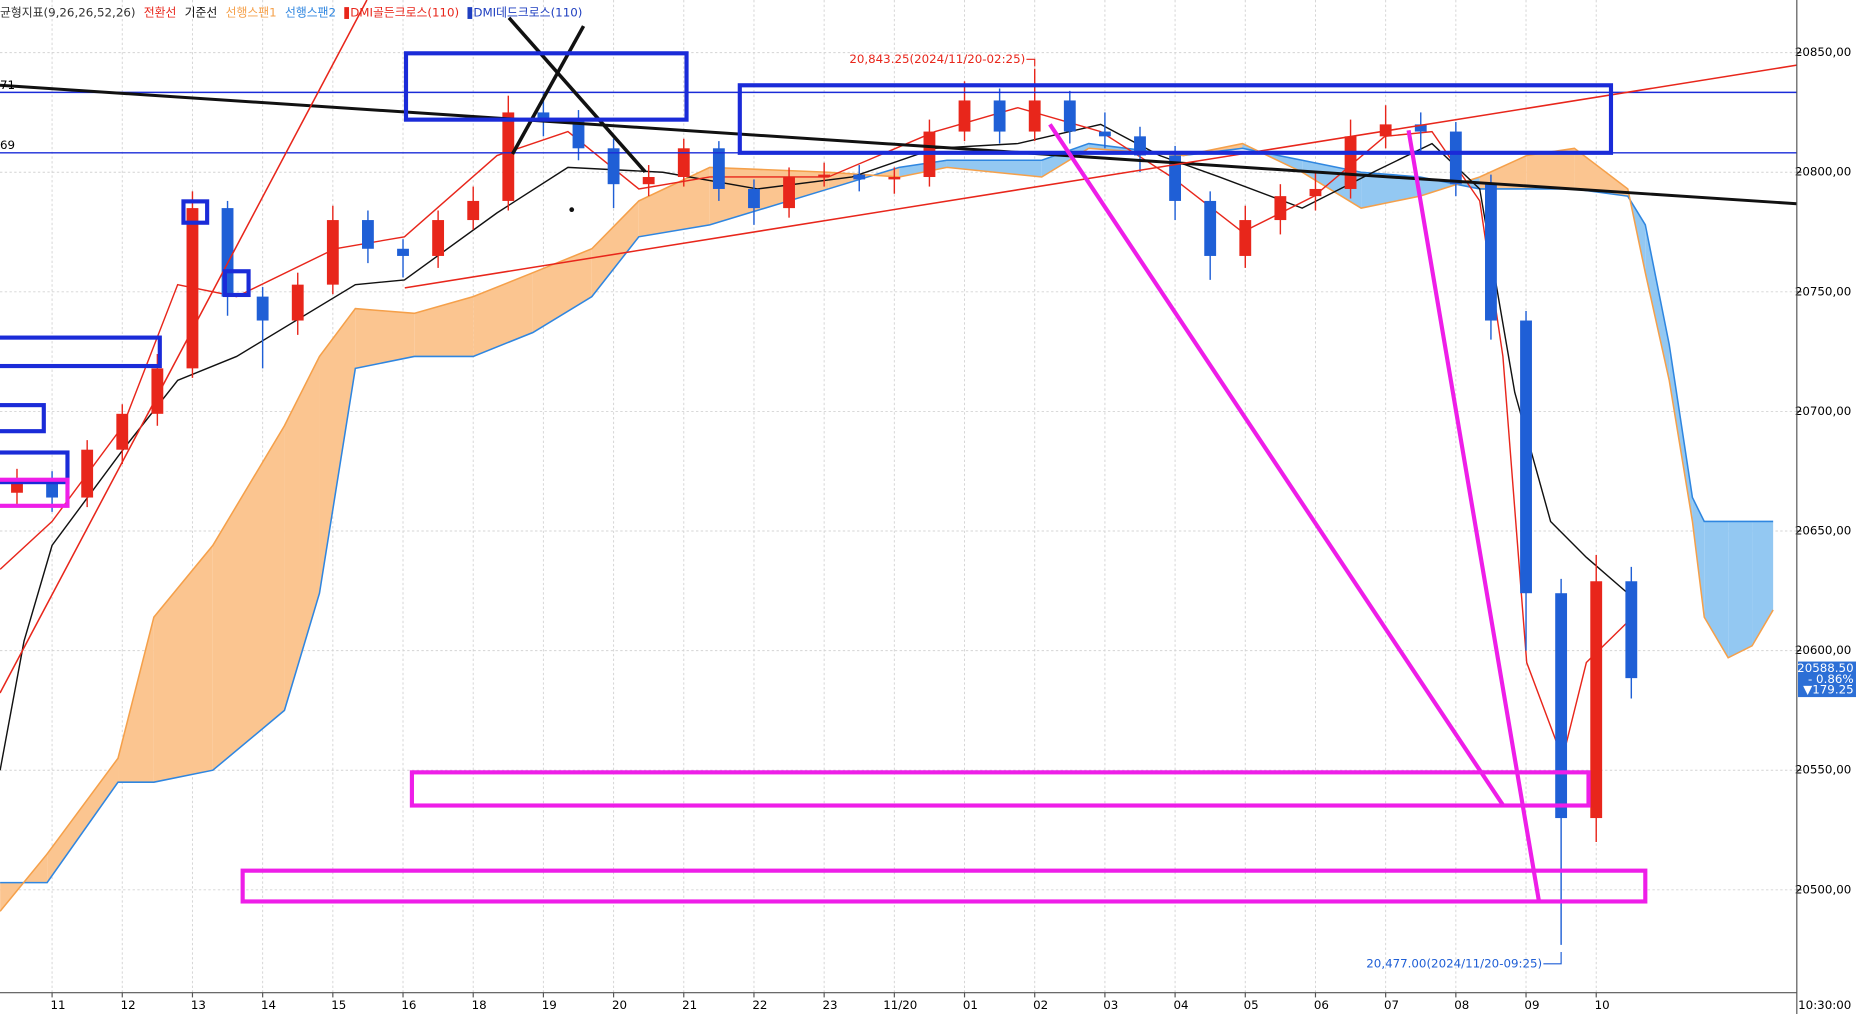 Image resolution: width=1856 pixels, height=1014 pixels. Describe the element at coordinates (1828, 689) in the screenshot. I see `last-diff: ▼179.25` at that location.